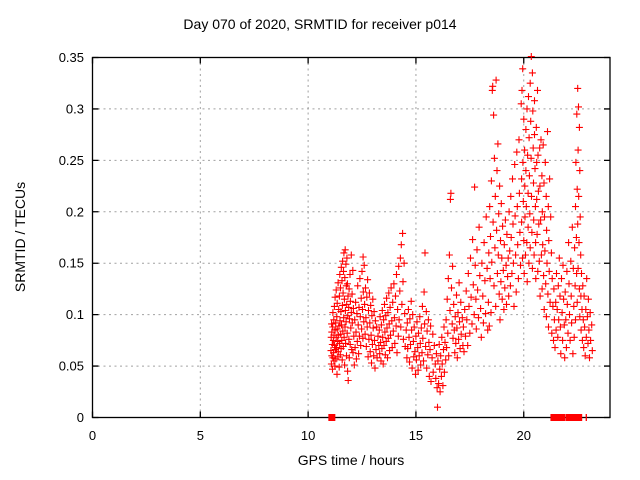 This screenshot has width=640, height=480. What do you see at coordinates (71, 160) in the screenshot?
I see `svg-text: 0.25` at bounding box center [71, 160].